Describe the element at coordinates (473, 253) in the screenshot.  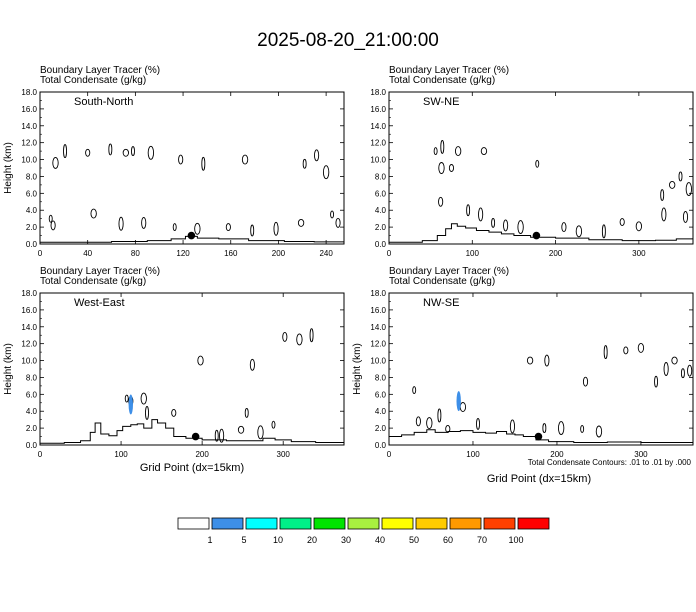
I see `x-tick-label: 100` at that location.